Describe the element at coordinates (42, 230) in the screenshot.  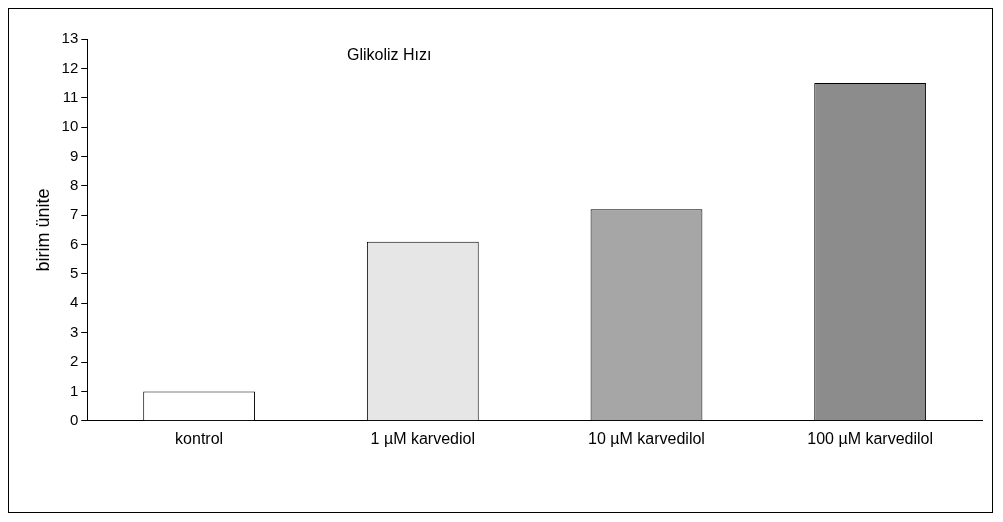
I see `y-axis-title: birim ünite` at that location.